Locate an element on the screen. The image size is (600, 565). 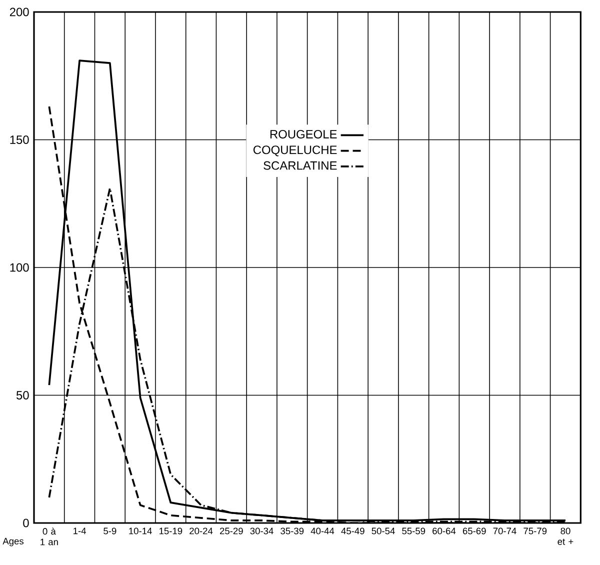
x-tick-label: 45-49 is located at coordinates (352, 531).